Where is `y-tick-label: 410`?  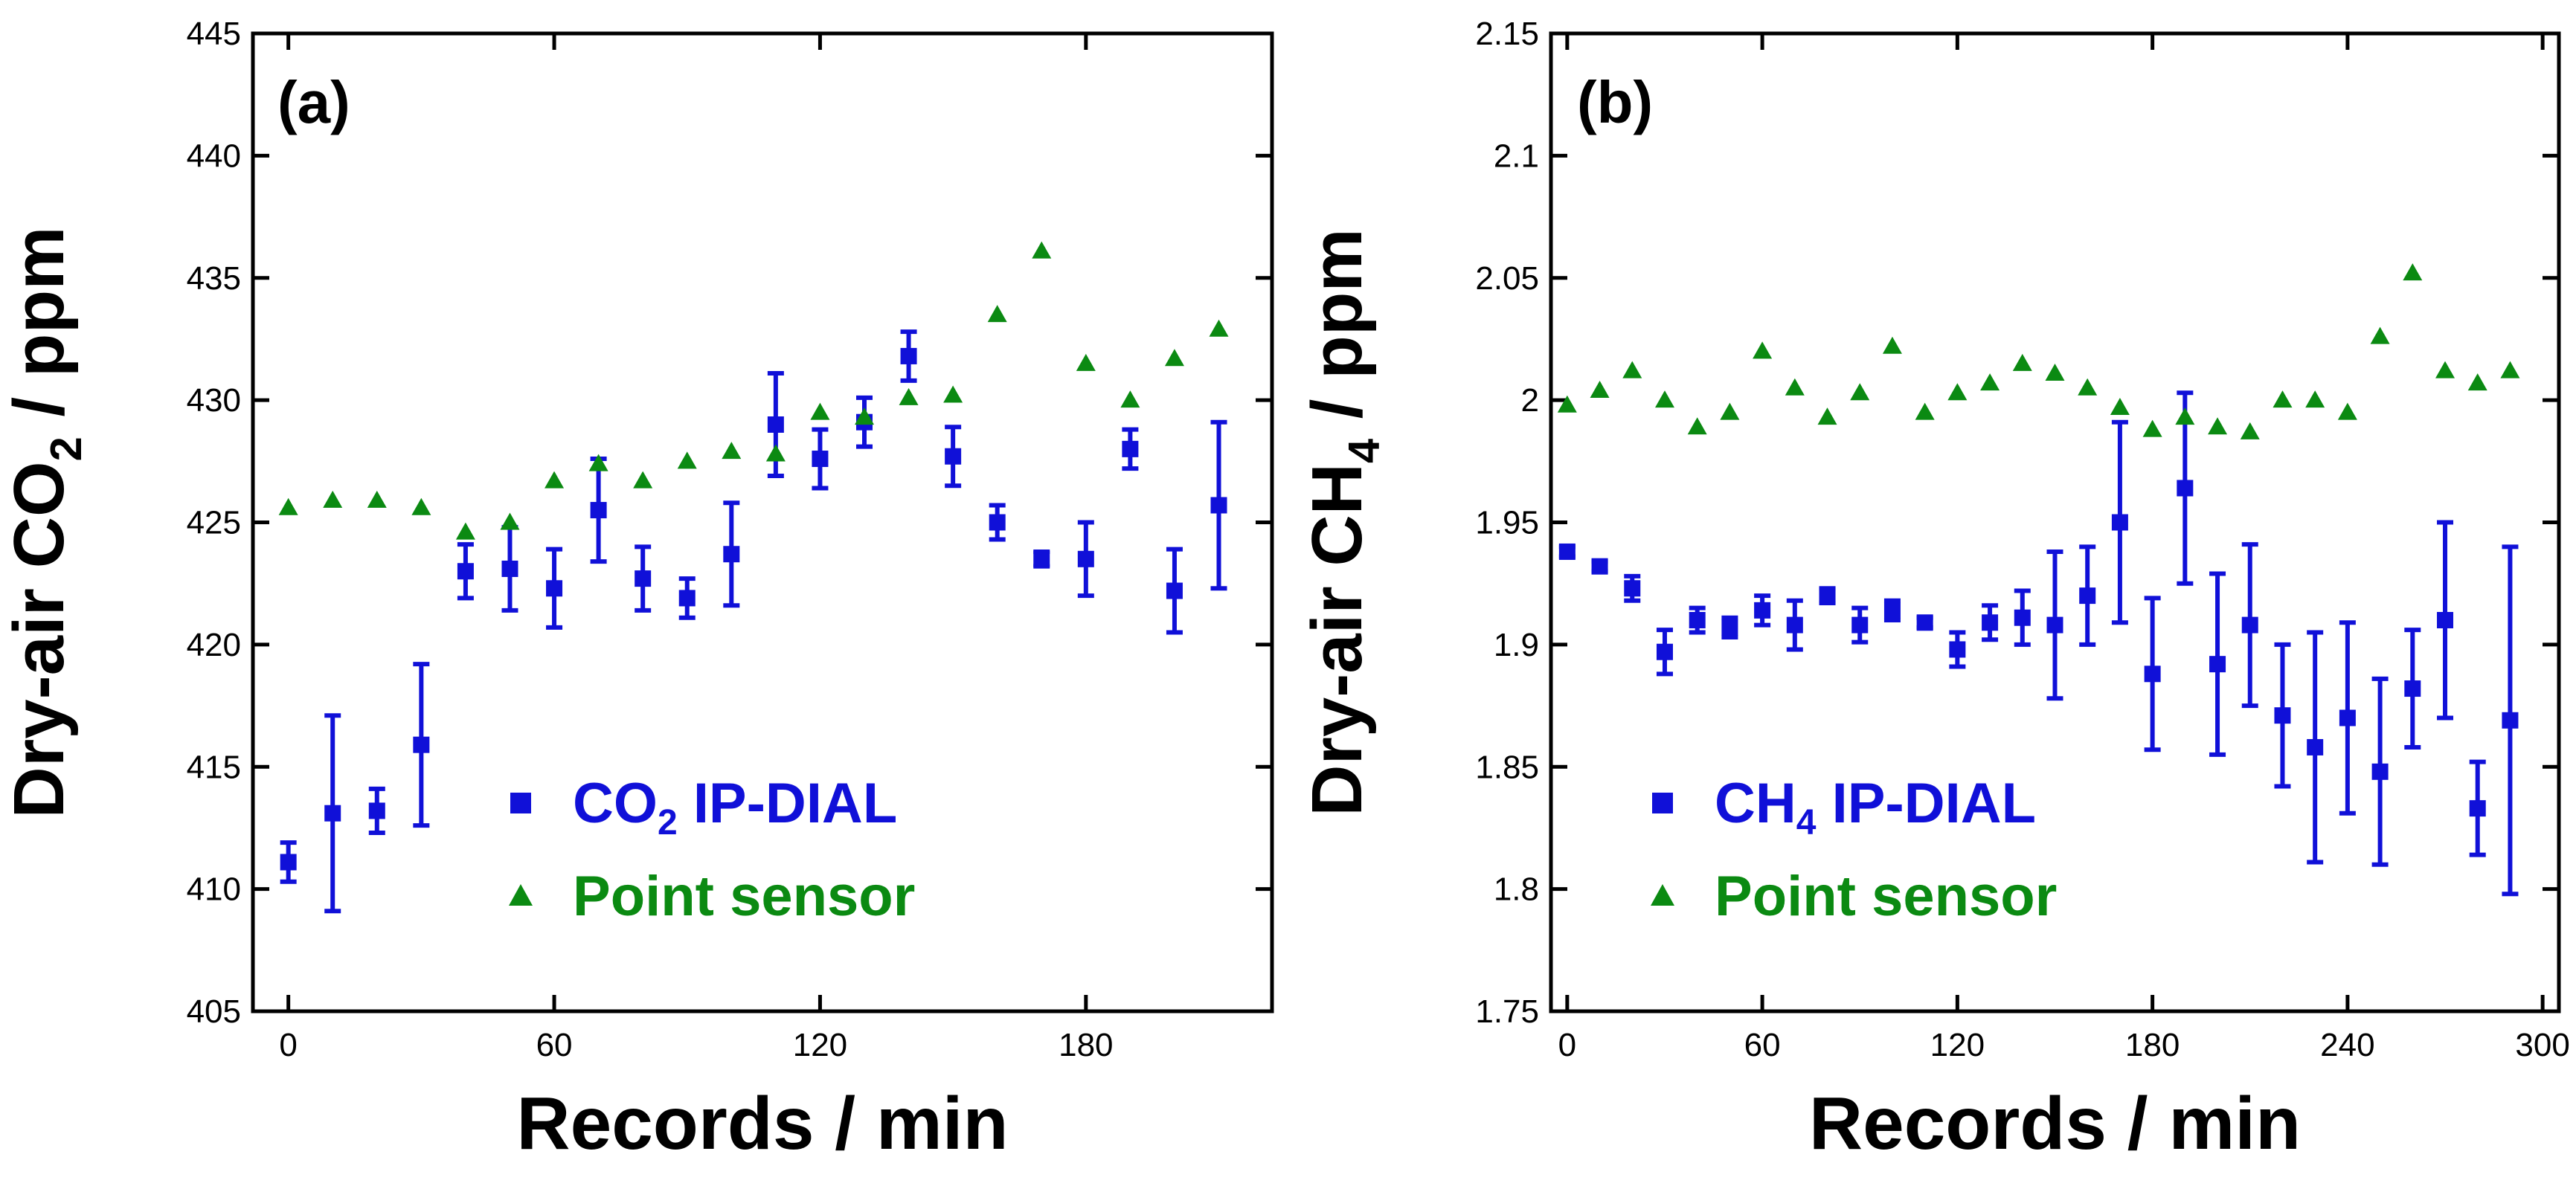 y-tick-label: 410 is located at coordinates (214, 889).